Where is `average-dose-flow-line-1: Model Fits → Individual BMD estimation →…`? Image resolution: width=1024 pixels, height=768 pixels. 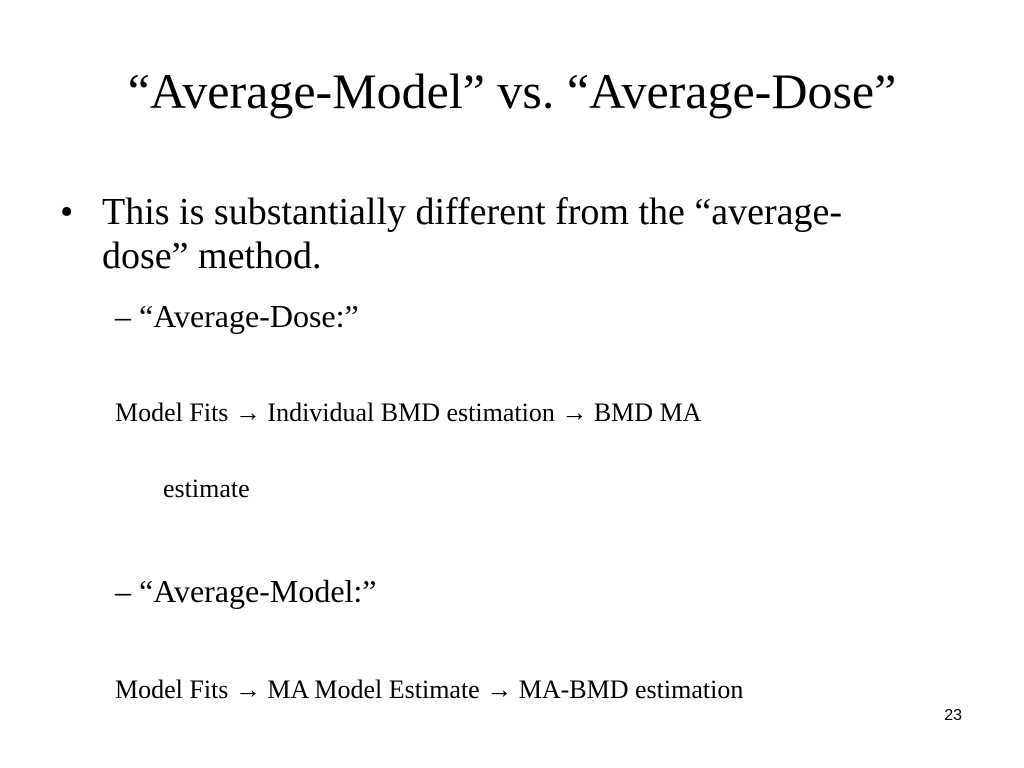 average-dose-flow-line-1: Model Fits → Individual BMD estimation →… is located at coordinates (408, 412).